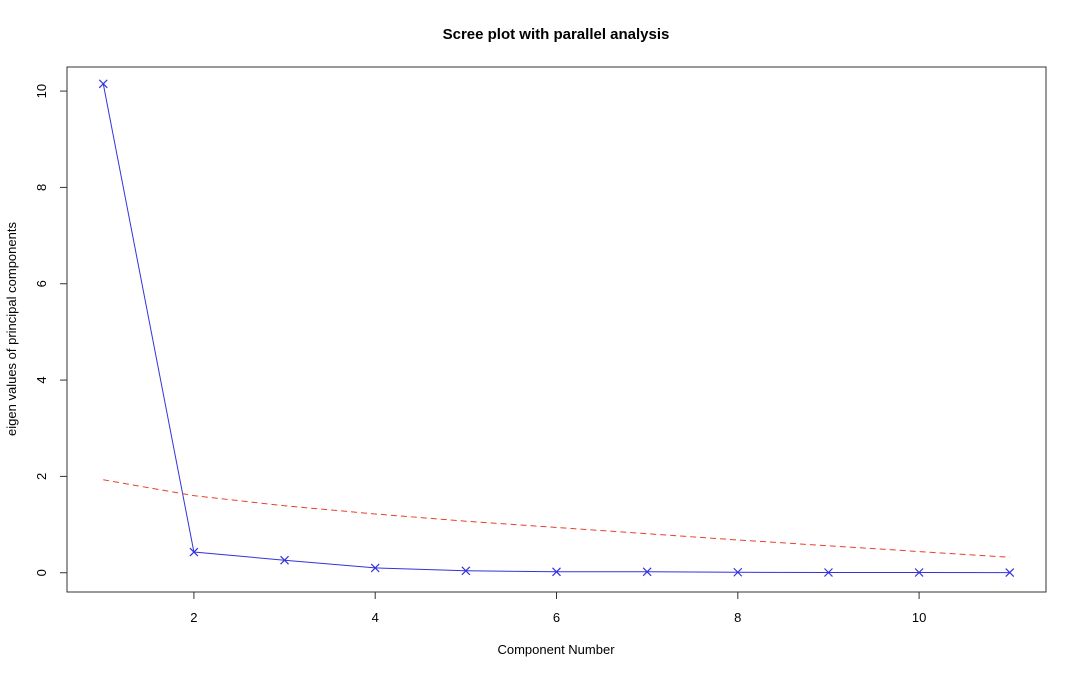 The height and width of the screenshot is (675, 1080). What do you see at coordinates (11, 329) in the screenshot?
I see `y-axis-label: eigen values of principal components` at bounding box center [11, 329].